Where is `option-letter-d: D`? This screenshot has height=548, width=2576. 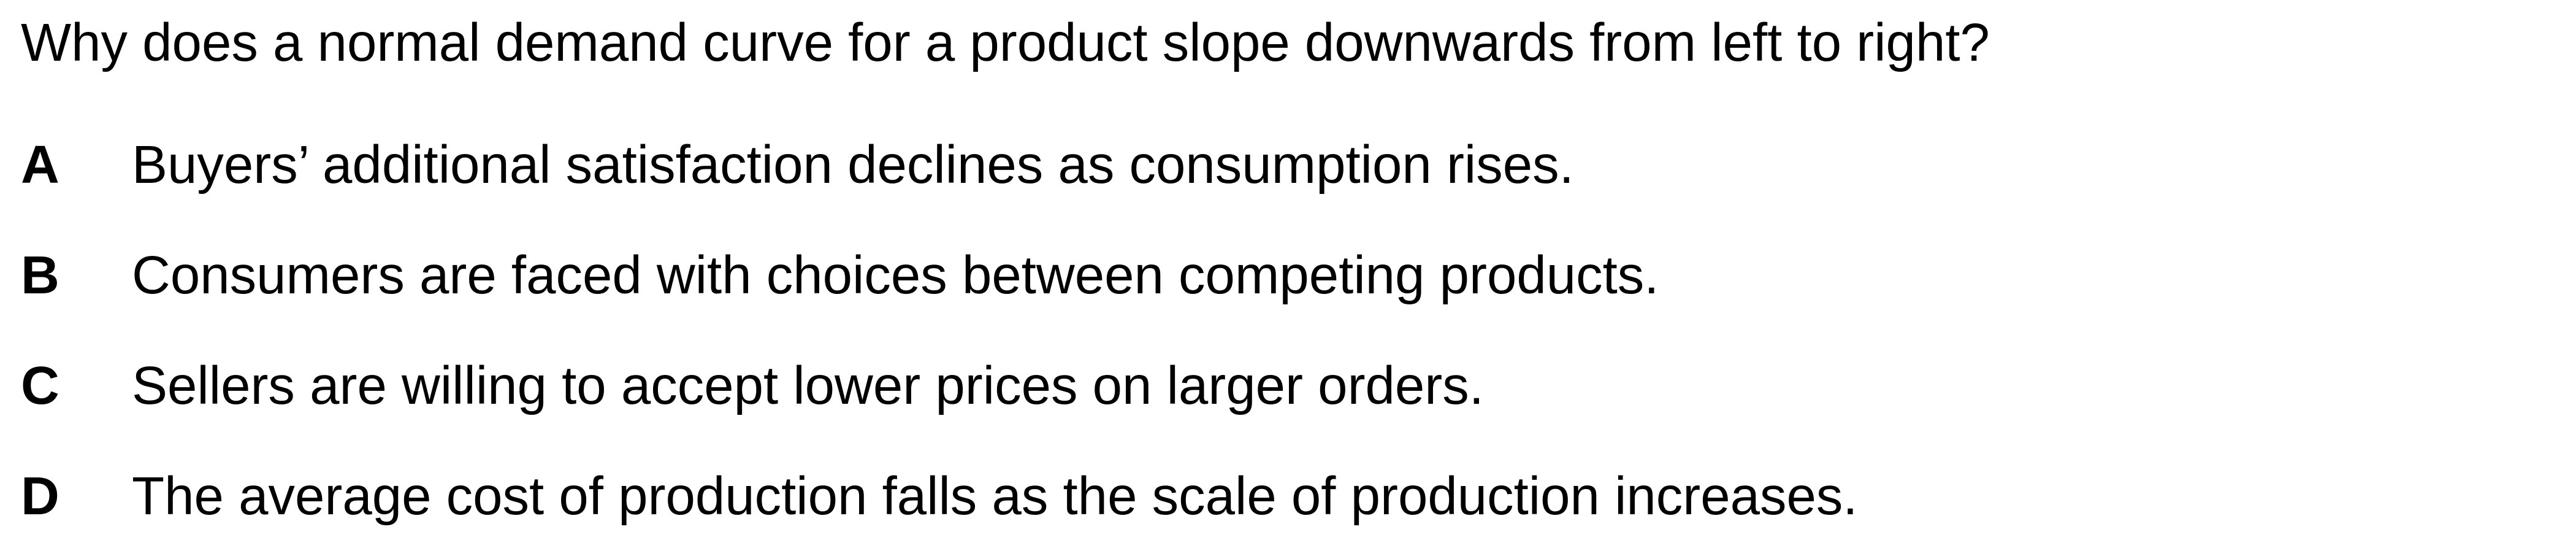
option-letter-d: D is located at coordinates (40, 496).